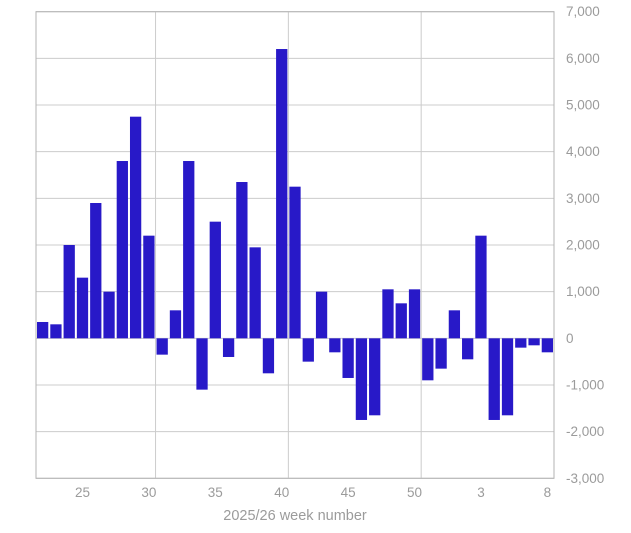 The width and height of the screenshot is (631, 533). Describe the element at coordinates (82, 492) in the screenshot. I see `x-tick-label: 25` at that location.